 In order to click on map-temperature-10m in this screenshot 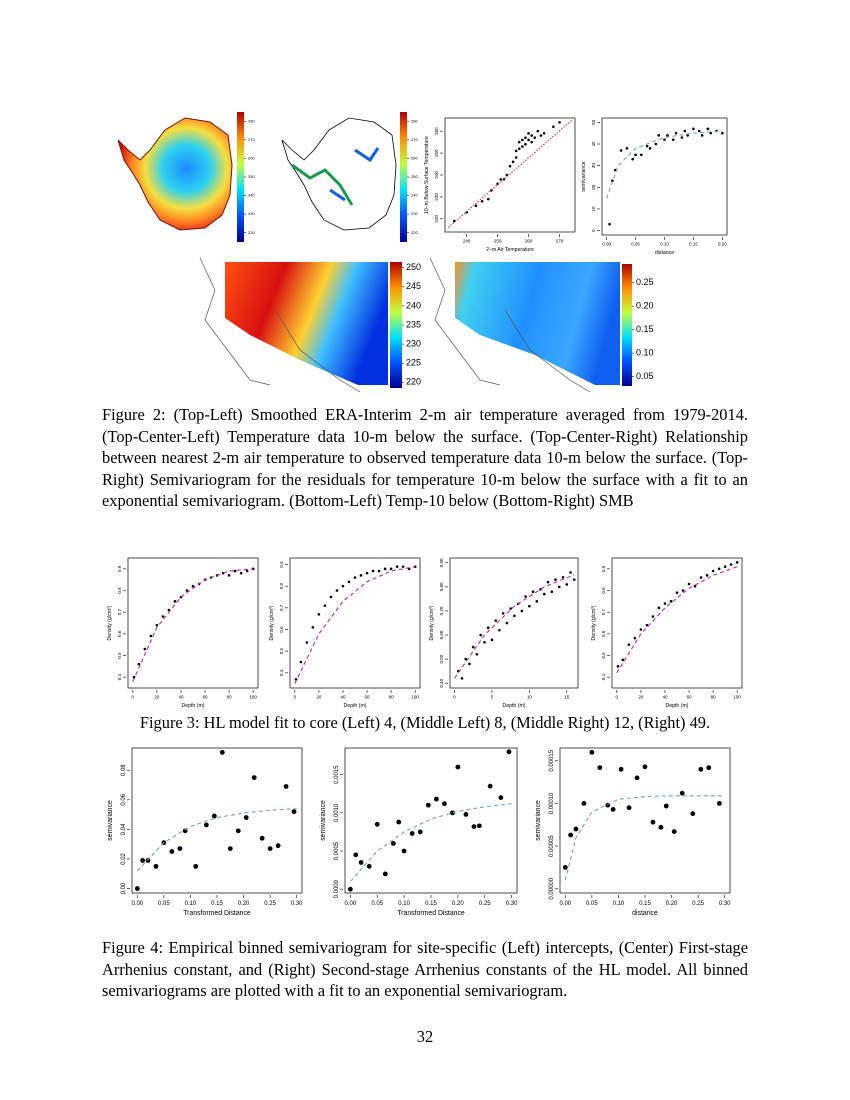, I will do `click(306, 323)`.